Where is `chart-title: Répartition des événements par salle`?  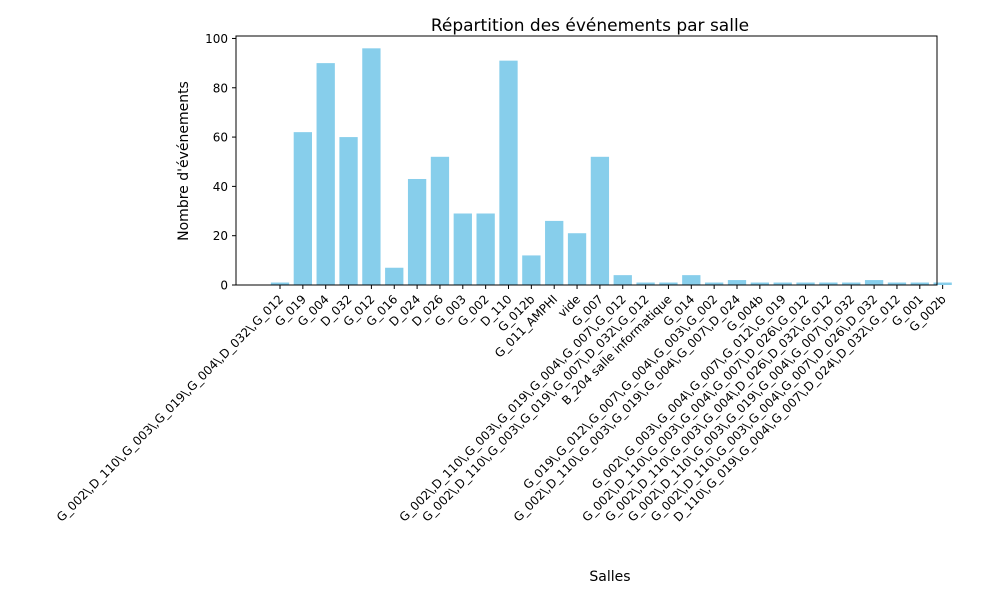
chart-title: Répartition des événements par salle is located at coordinates (590, 26).